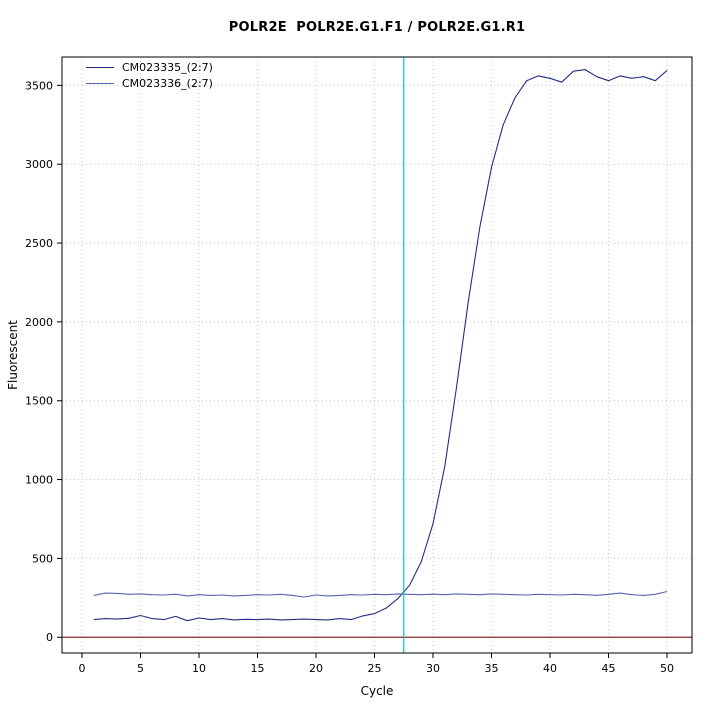 The height and width of the screenshot is (720, 720). What do you see at coordinates (13, 355) in the screenshot?
I see `y-axis-title: Fluorescent` at bounding box center [13, 355].